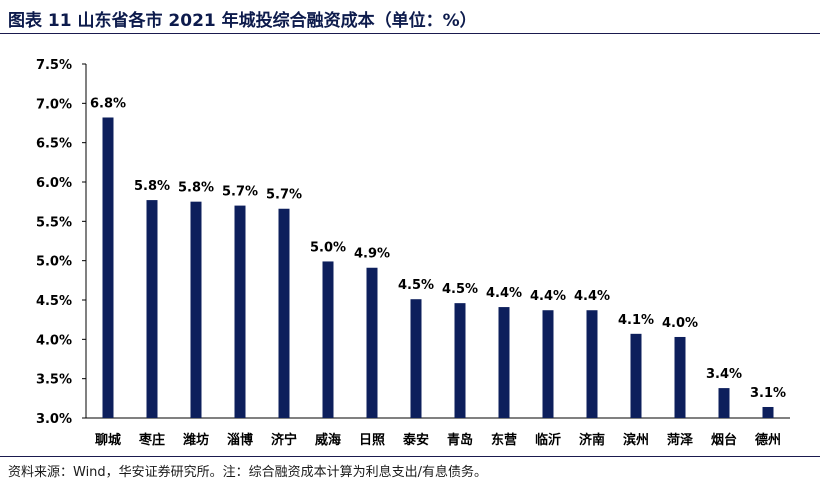 This screenshot has width=820, height=491. Describe the element at coordinates (768, 440) in the screenshot. I see `x-tick-label: 德州` at that location.